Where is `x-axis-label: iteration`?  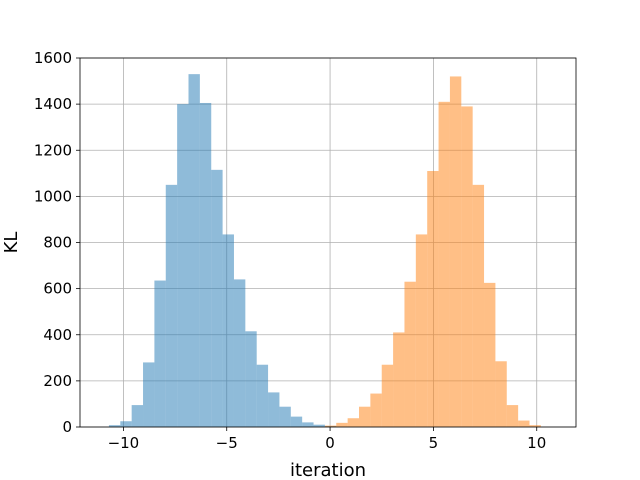
x-axis-label: iteration is located at coordinates (328, 470).